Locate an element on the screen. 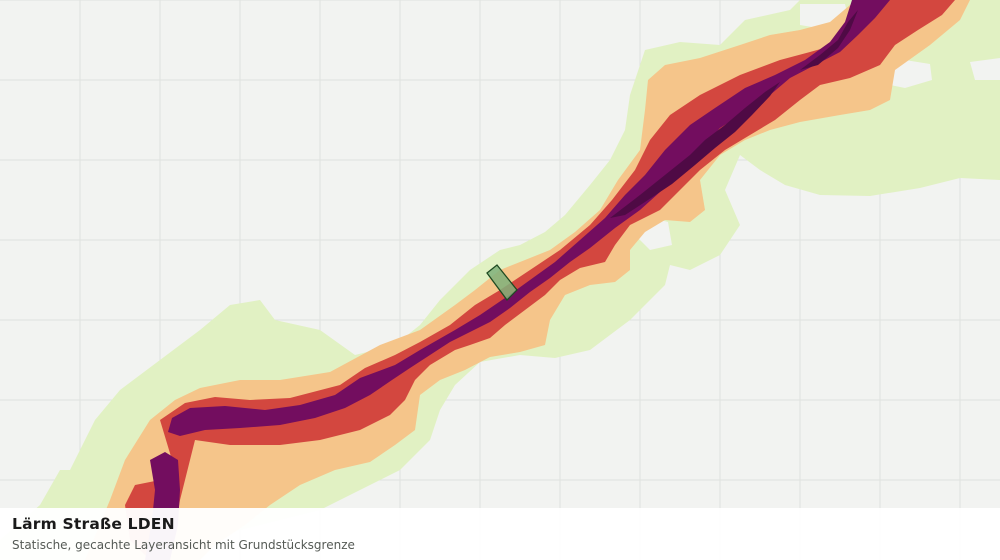  parcel-polygon is located at coordinates (502, 282).